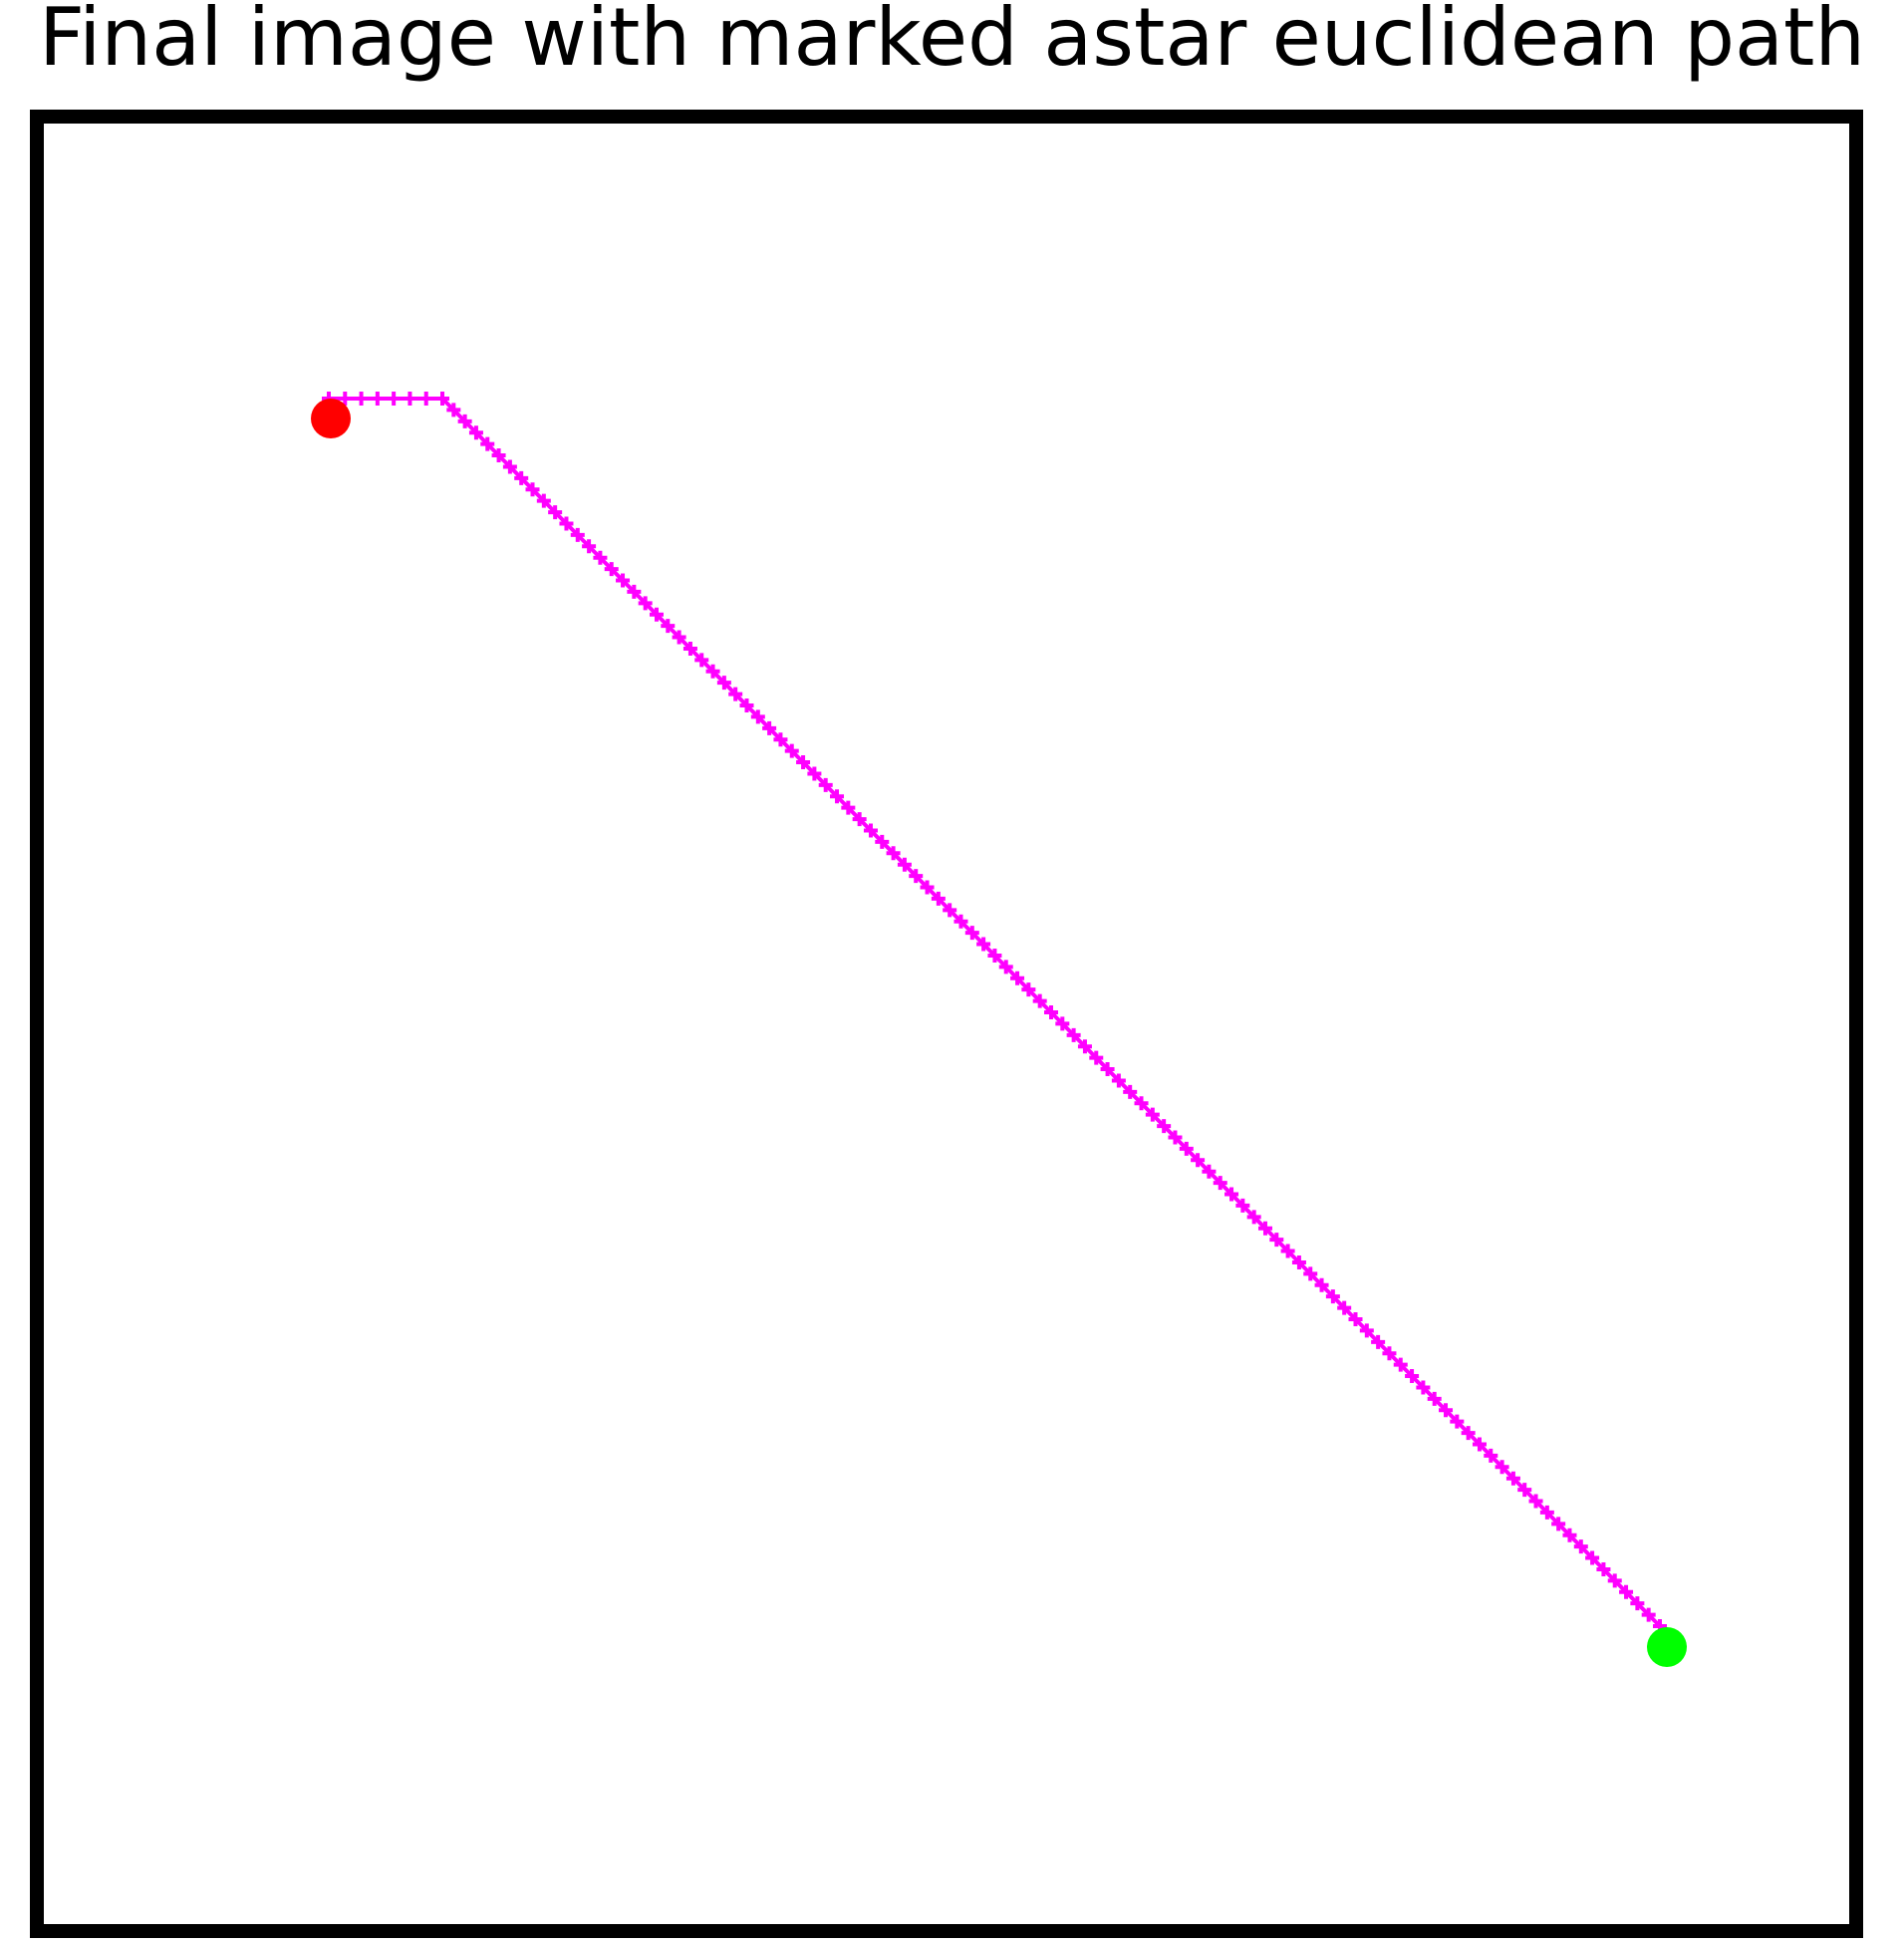  What do you see at coordinates (331, 418) in the screenshot?
I see `start-point` at bounding box center [331, 418].